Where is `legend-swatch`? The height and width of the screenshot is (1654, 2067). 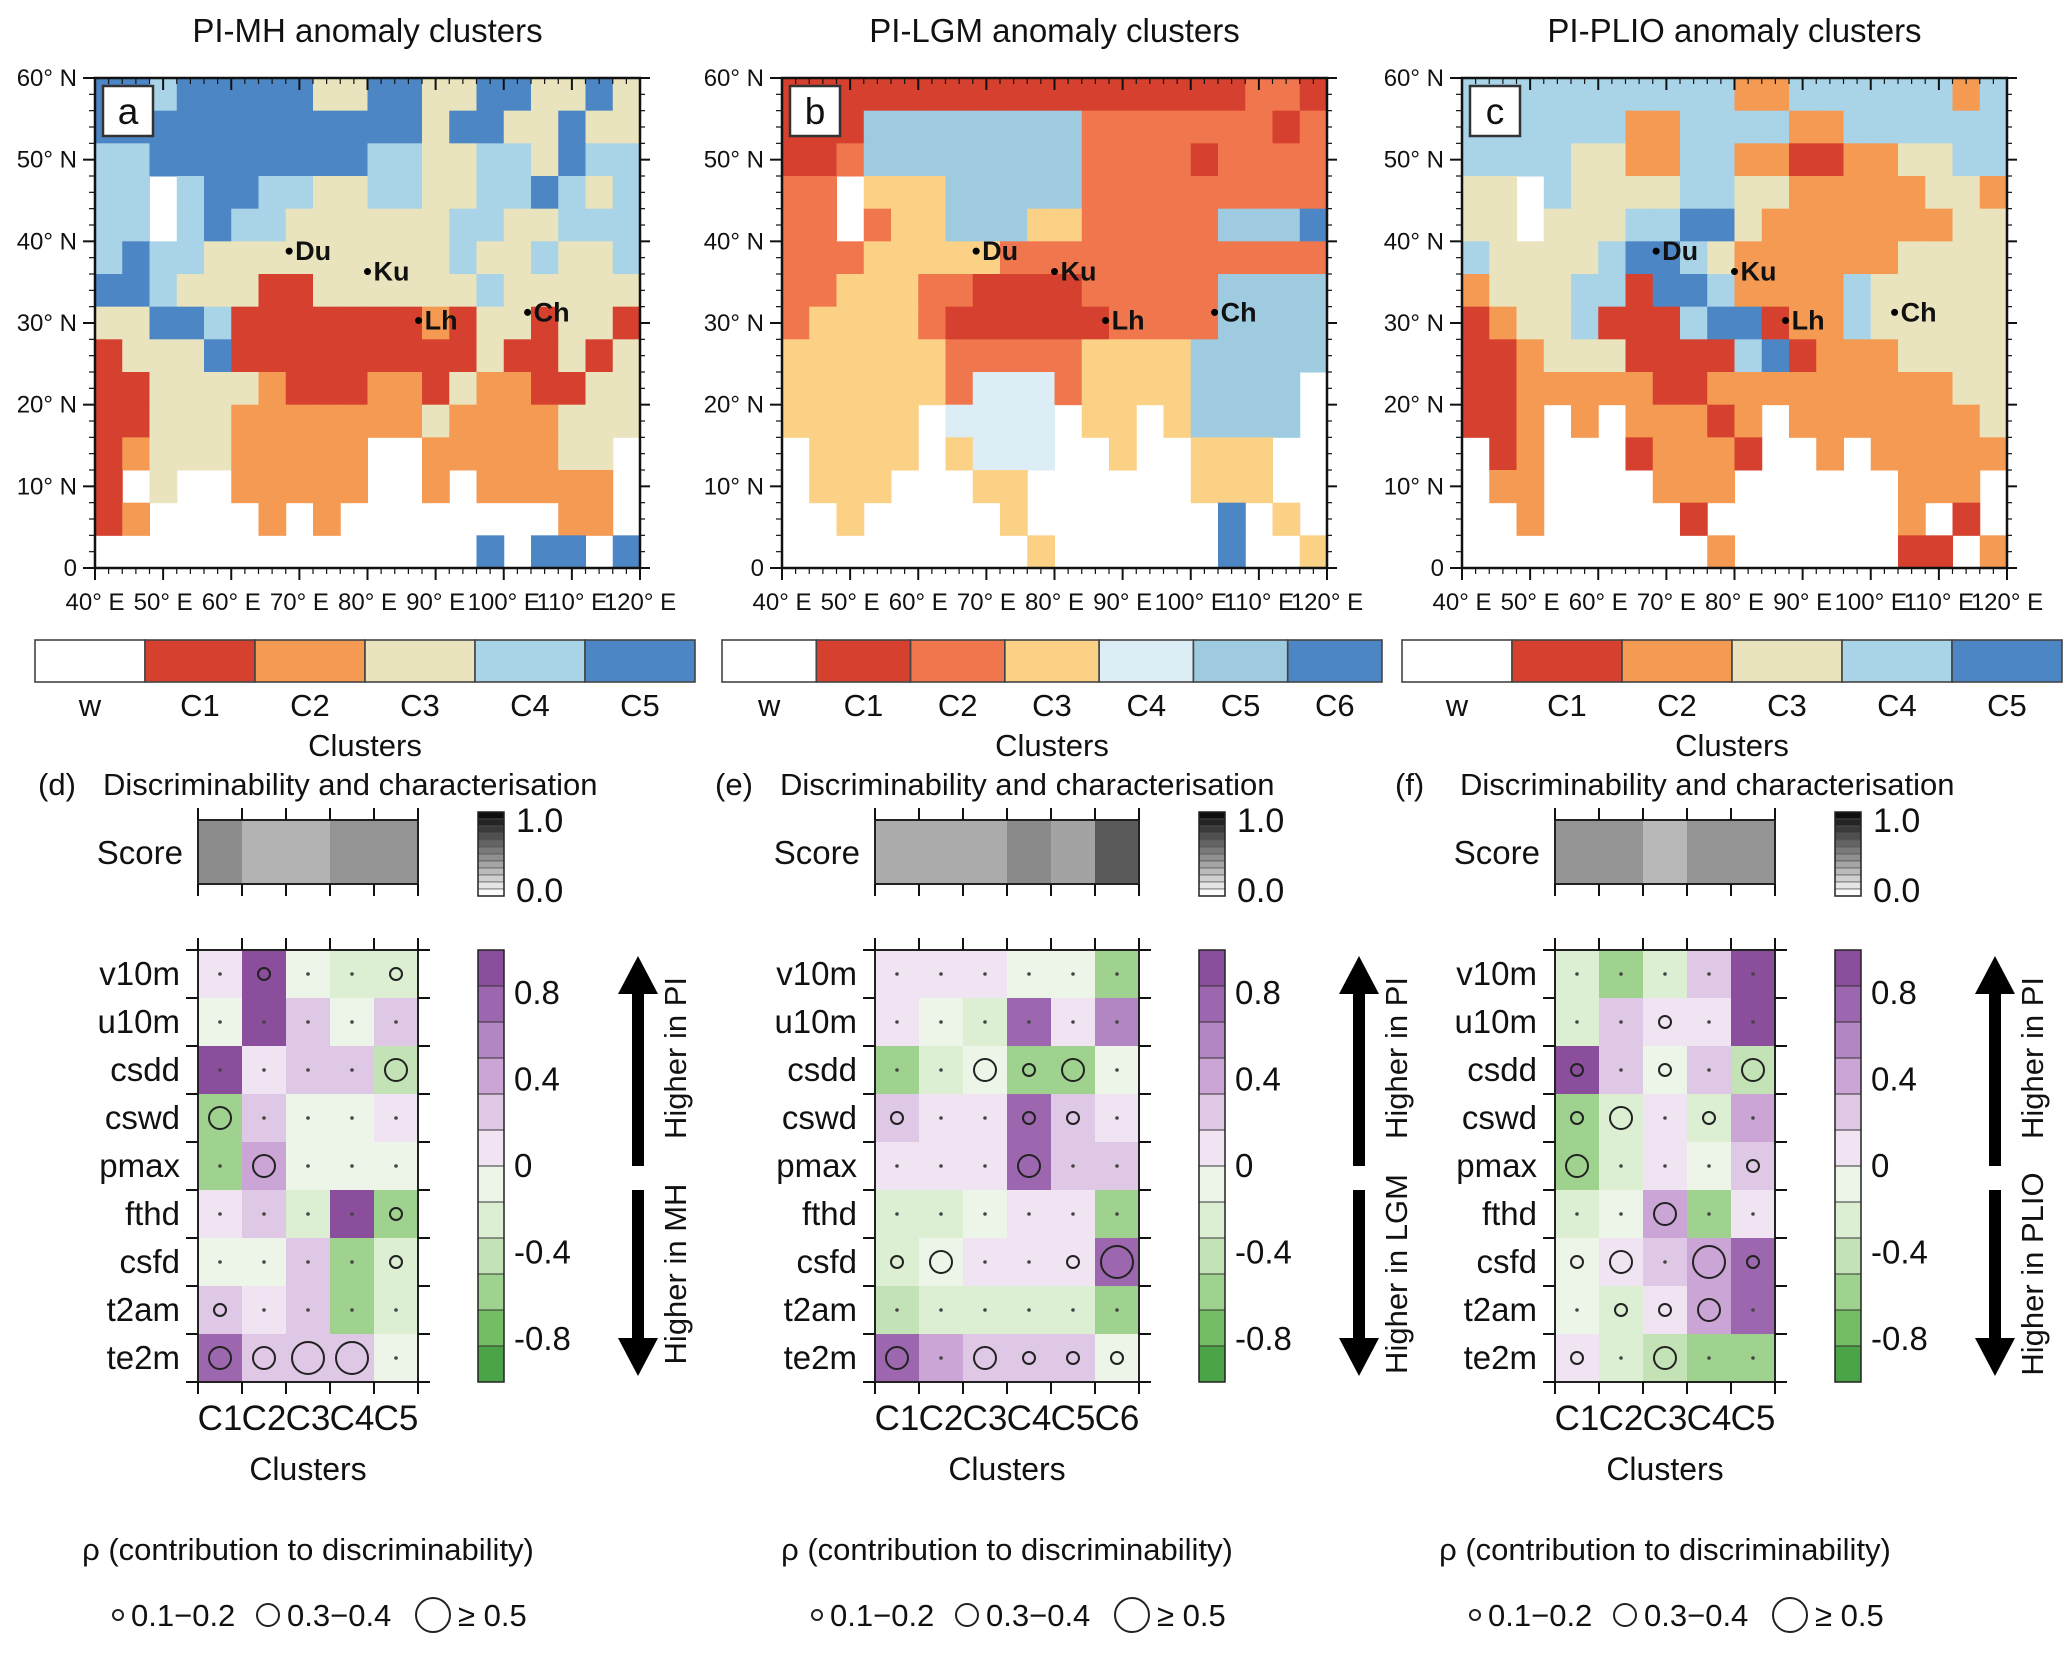
legend-swatch is located at coordinates (310, 661).